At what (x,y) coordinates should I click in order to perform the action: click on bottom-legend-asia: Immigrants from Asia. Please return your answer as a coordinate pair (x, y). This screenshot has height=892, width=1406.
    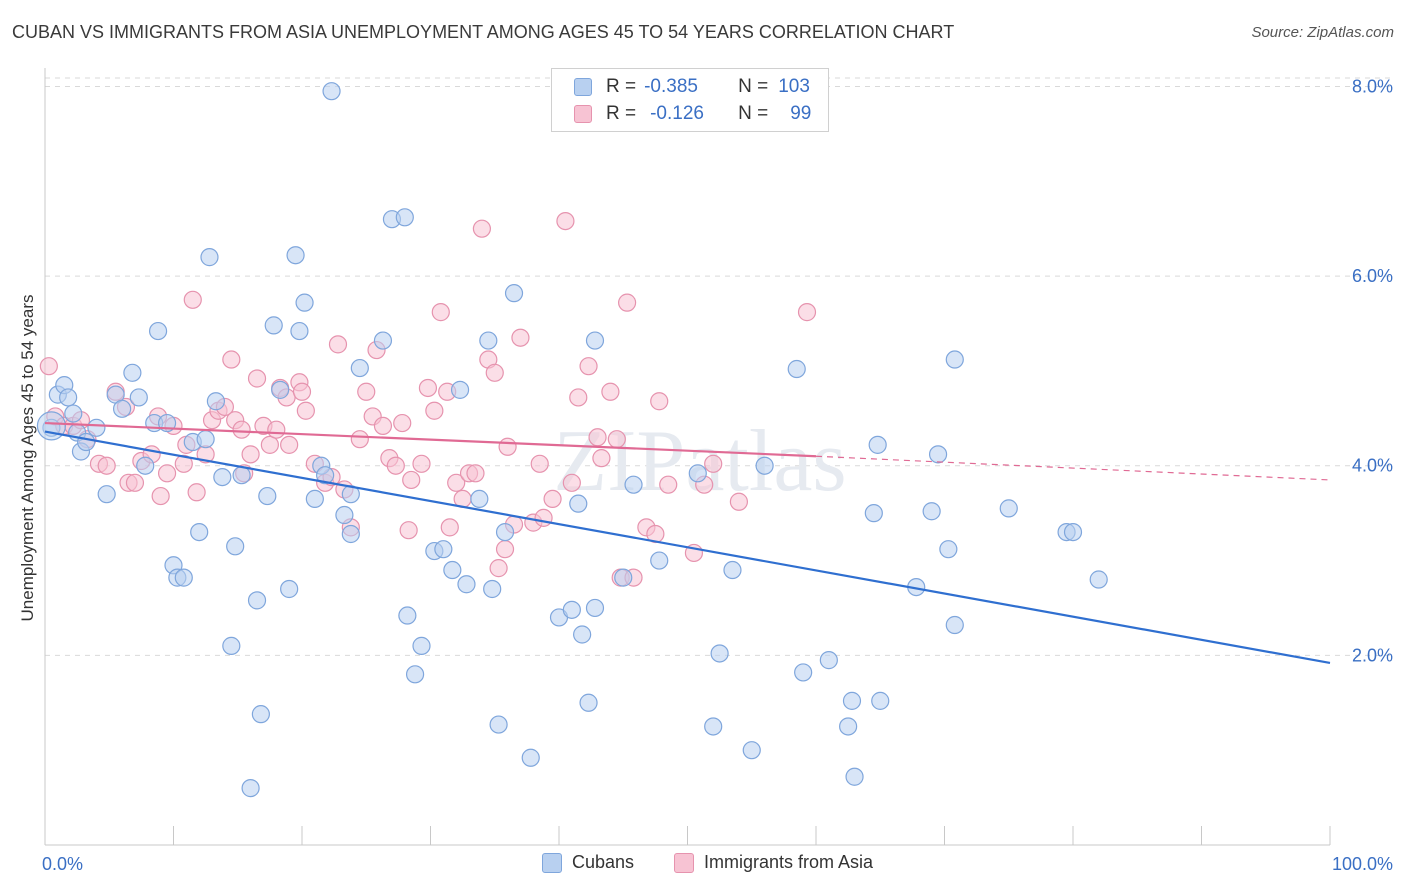
    Looking at the image, I should click on (773, 862).